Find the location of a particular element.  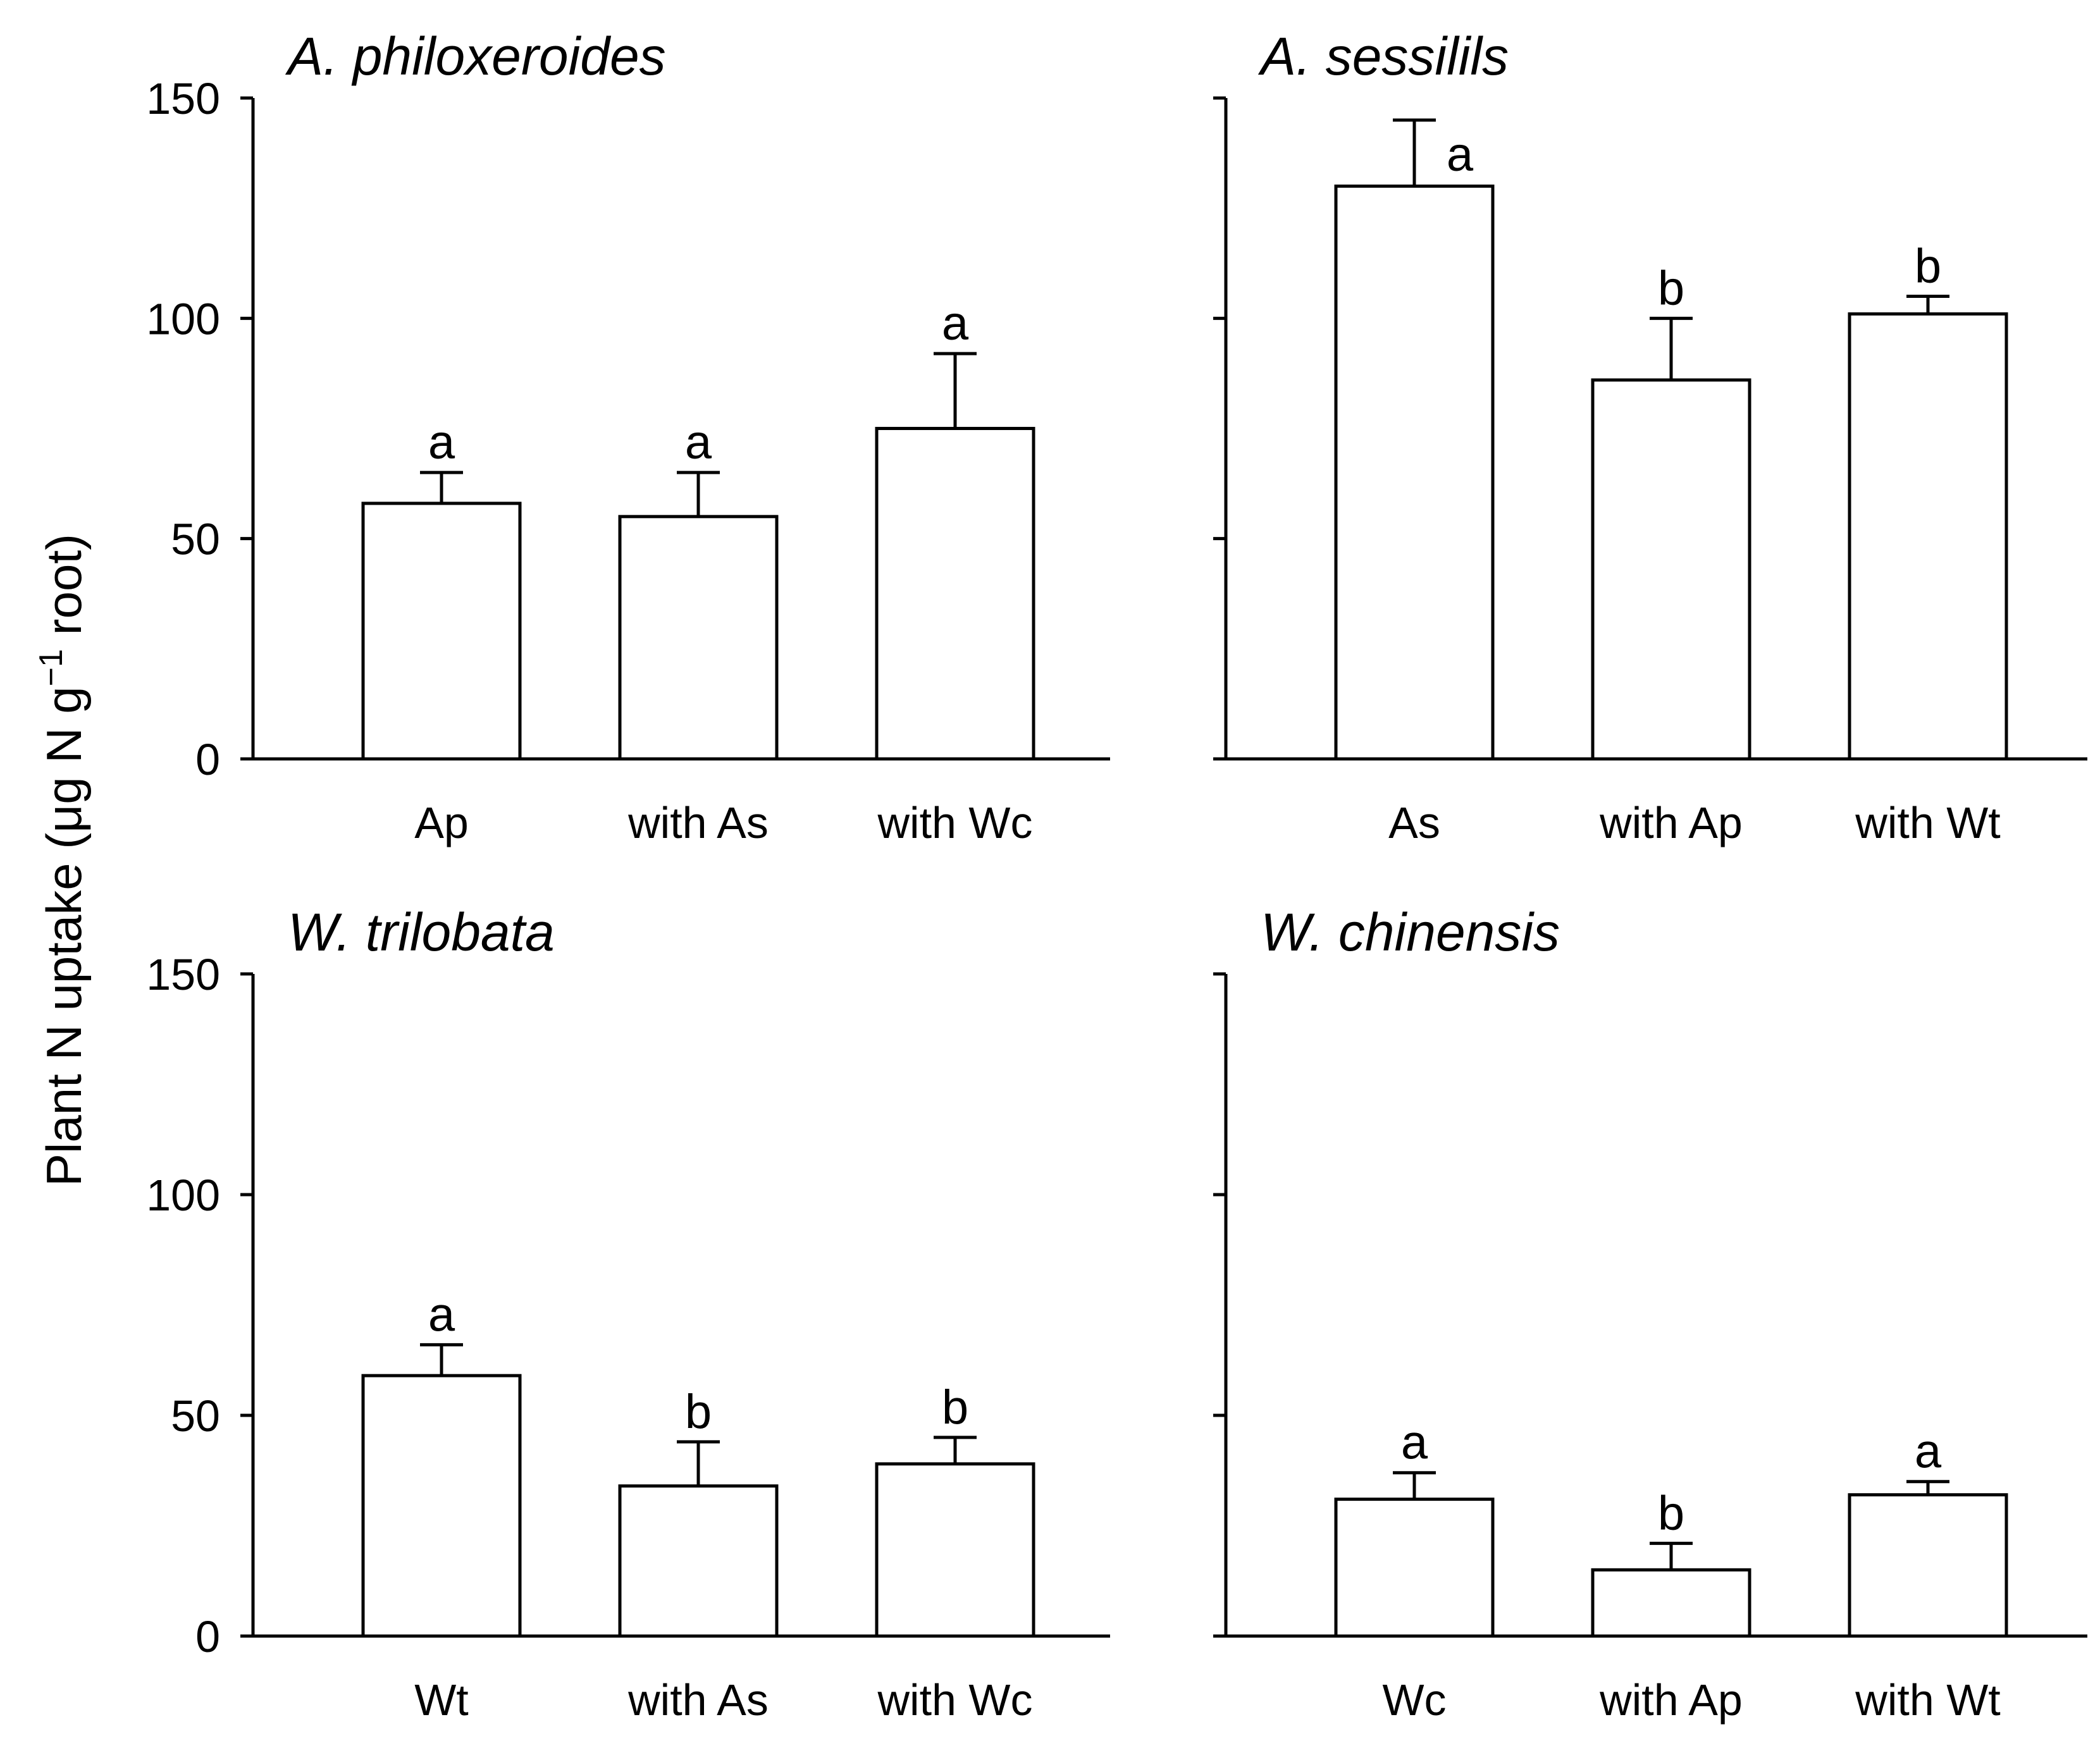

y-axis-label-superscript: −1 is located at coordinates (51, 667).